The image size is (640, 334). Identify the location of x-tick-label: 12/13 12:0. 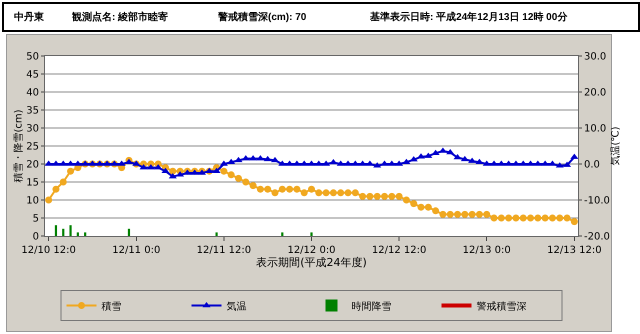
(574, 250).